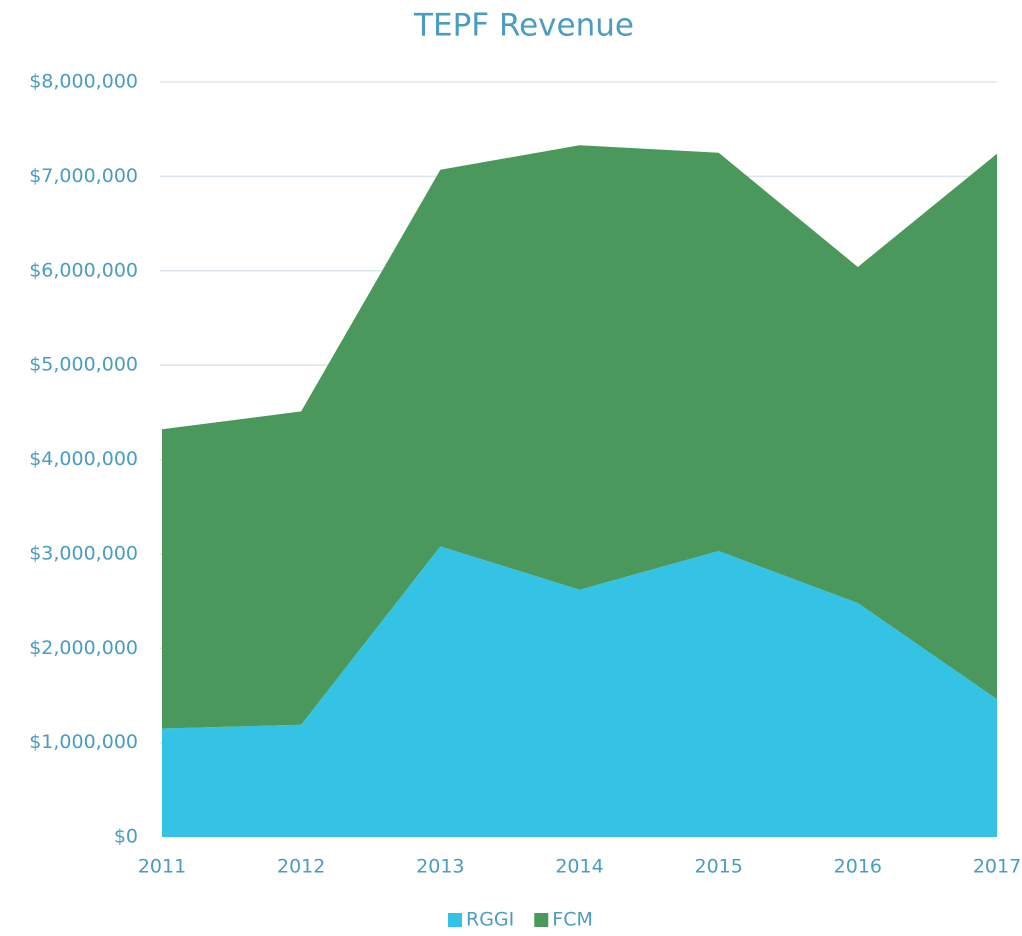 This screenshot has width=1022, height=936. What do you see at coordinates (997, 867) in the screenshot?
I see `x-tick-label: 2017` at bounding box center [997, 867].